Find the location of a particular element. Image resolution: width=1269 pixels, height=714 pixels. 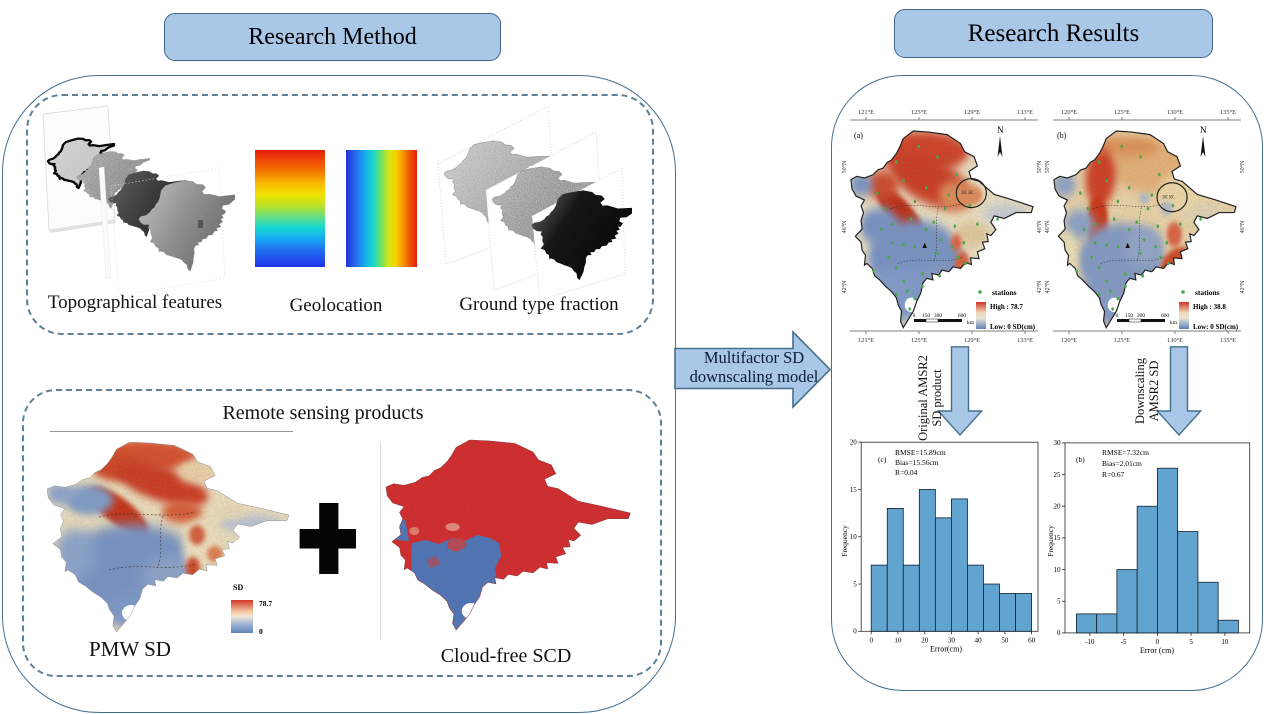

svg-text: (a) is located at coordinates (858, 135).